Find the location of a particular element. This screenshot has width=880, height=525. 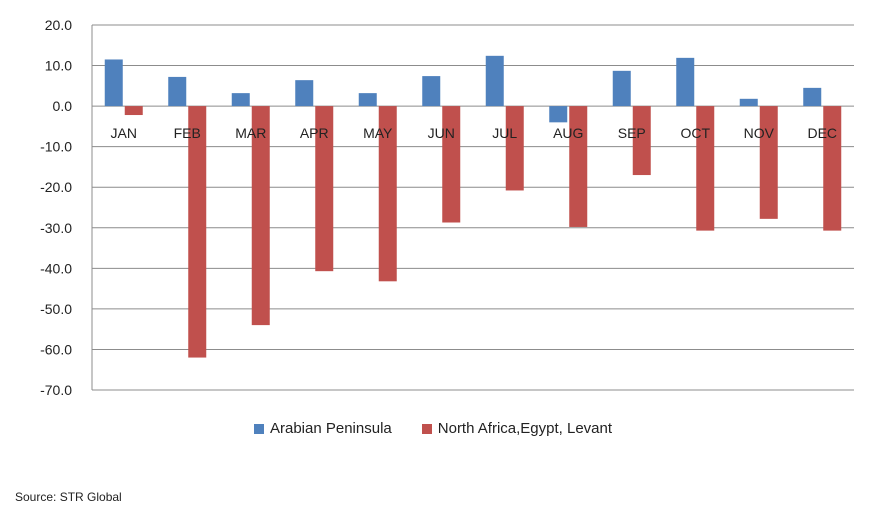

bar-arabian-peninsula-jul is located at coordinates (494, 81).